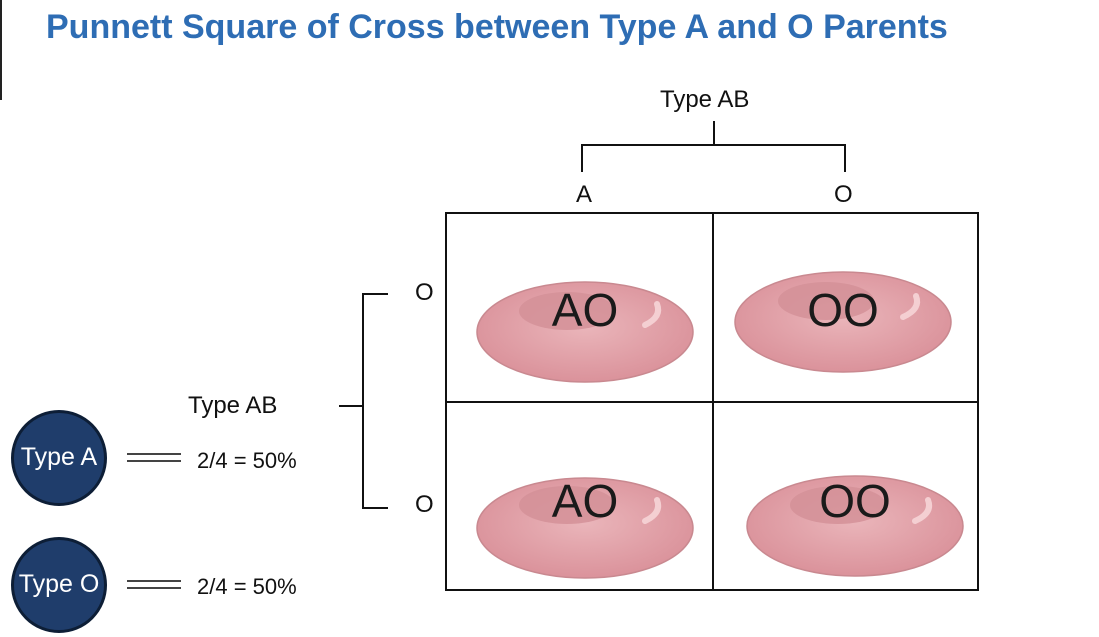 Image resolution: width=1099 pixels, height=637 pixels. Describe the element at coordinates (585, 310) in the screenshot. I see `cell-genotype-1: AO` at that location.